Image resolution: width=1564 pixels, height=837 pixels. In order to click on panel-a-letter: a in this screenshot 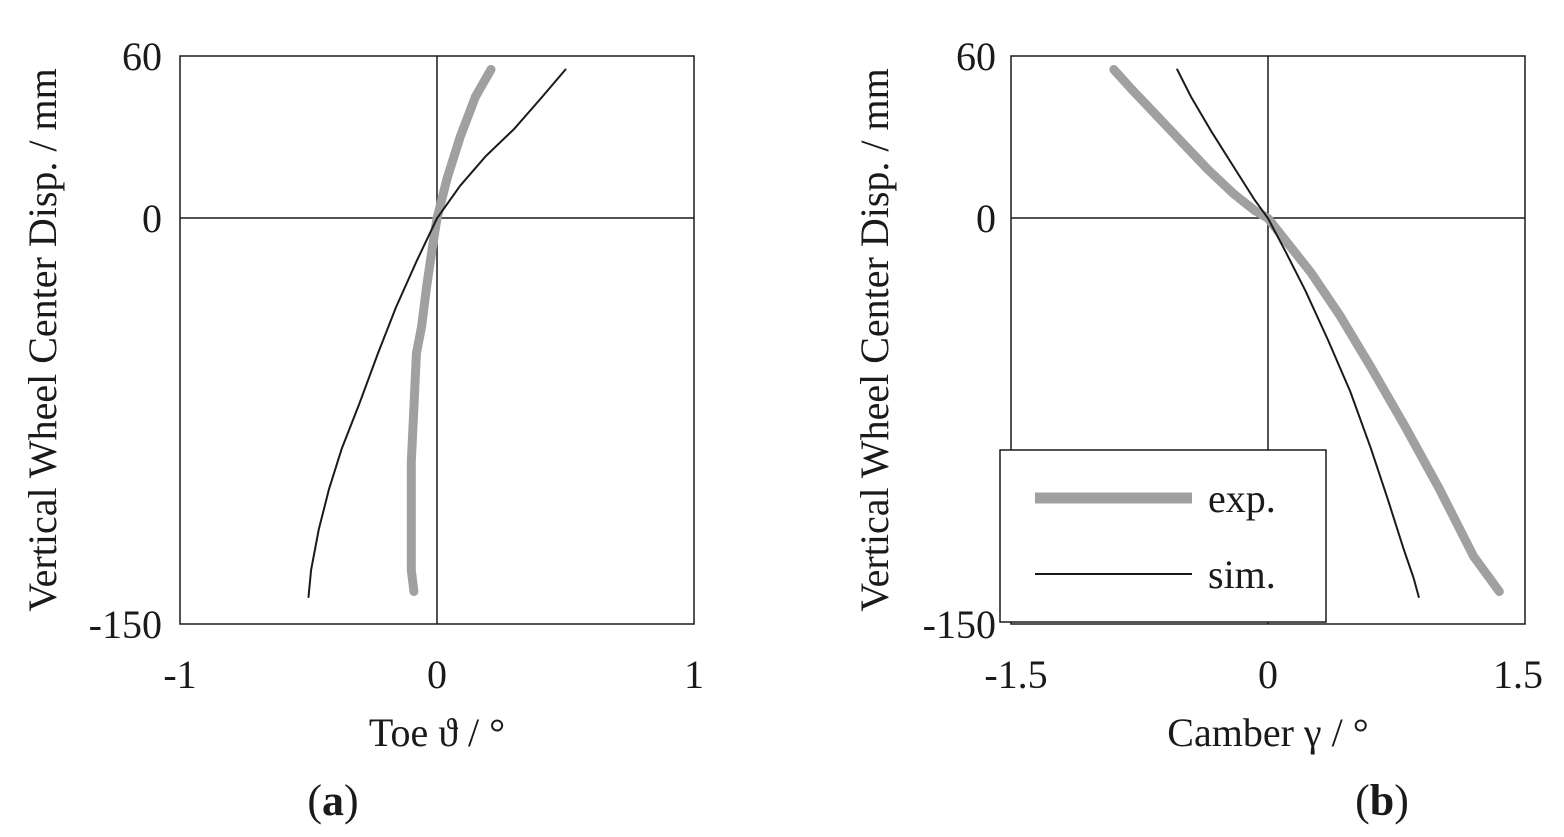, I will do `click(333, 800)`.